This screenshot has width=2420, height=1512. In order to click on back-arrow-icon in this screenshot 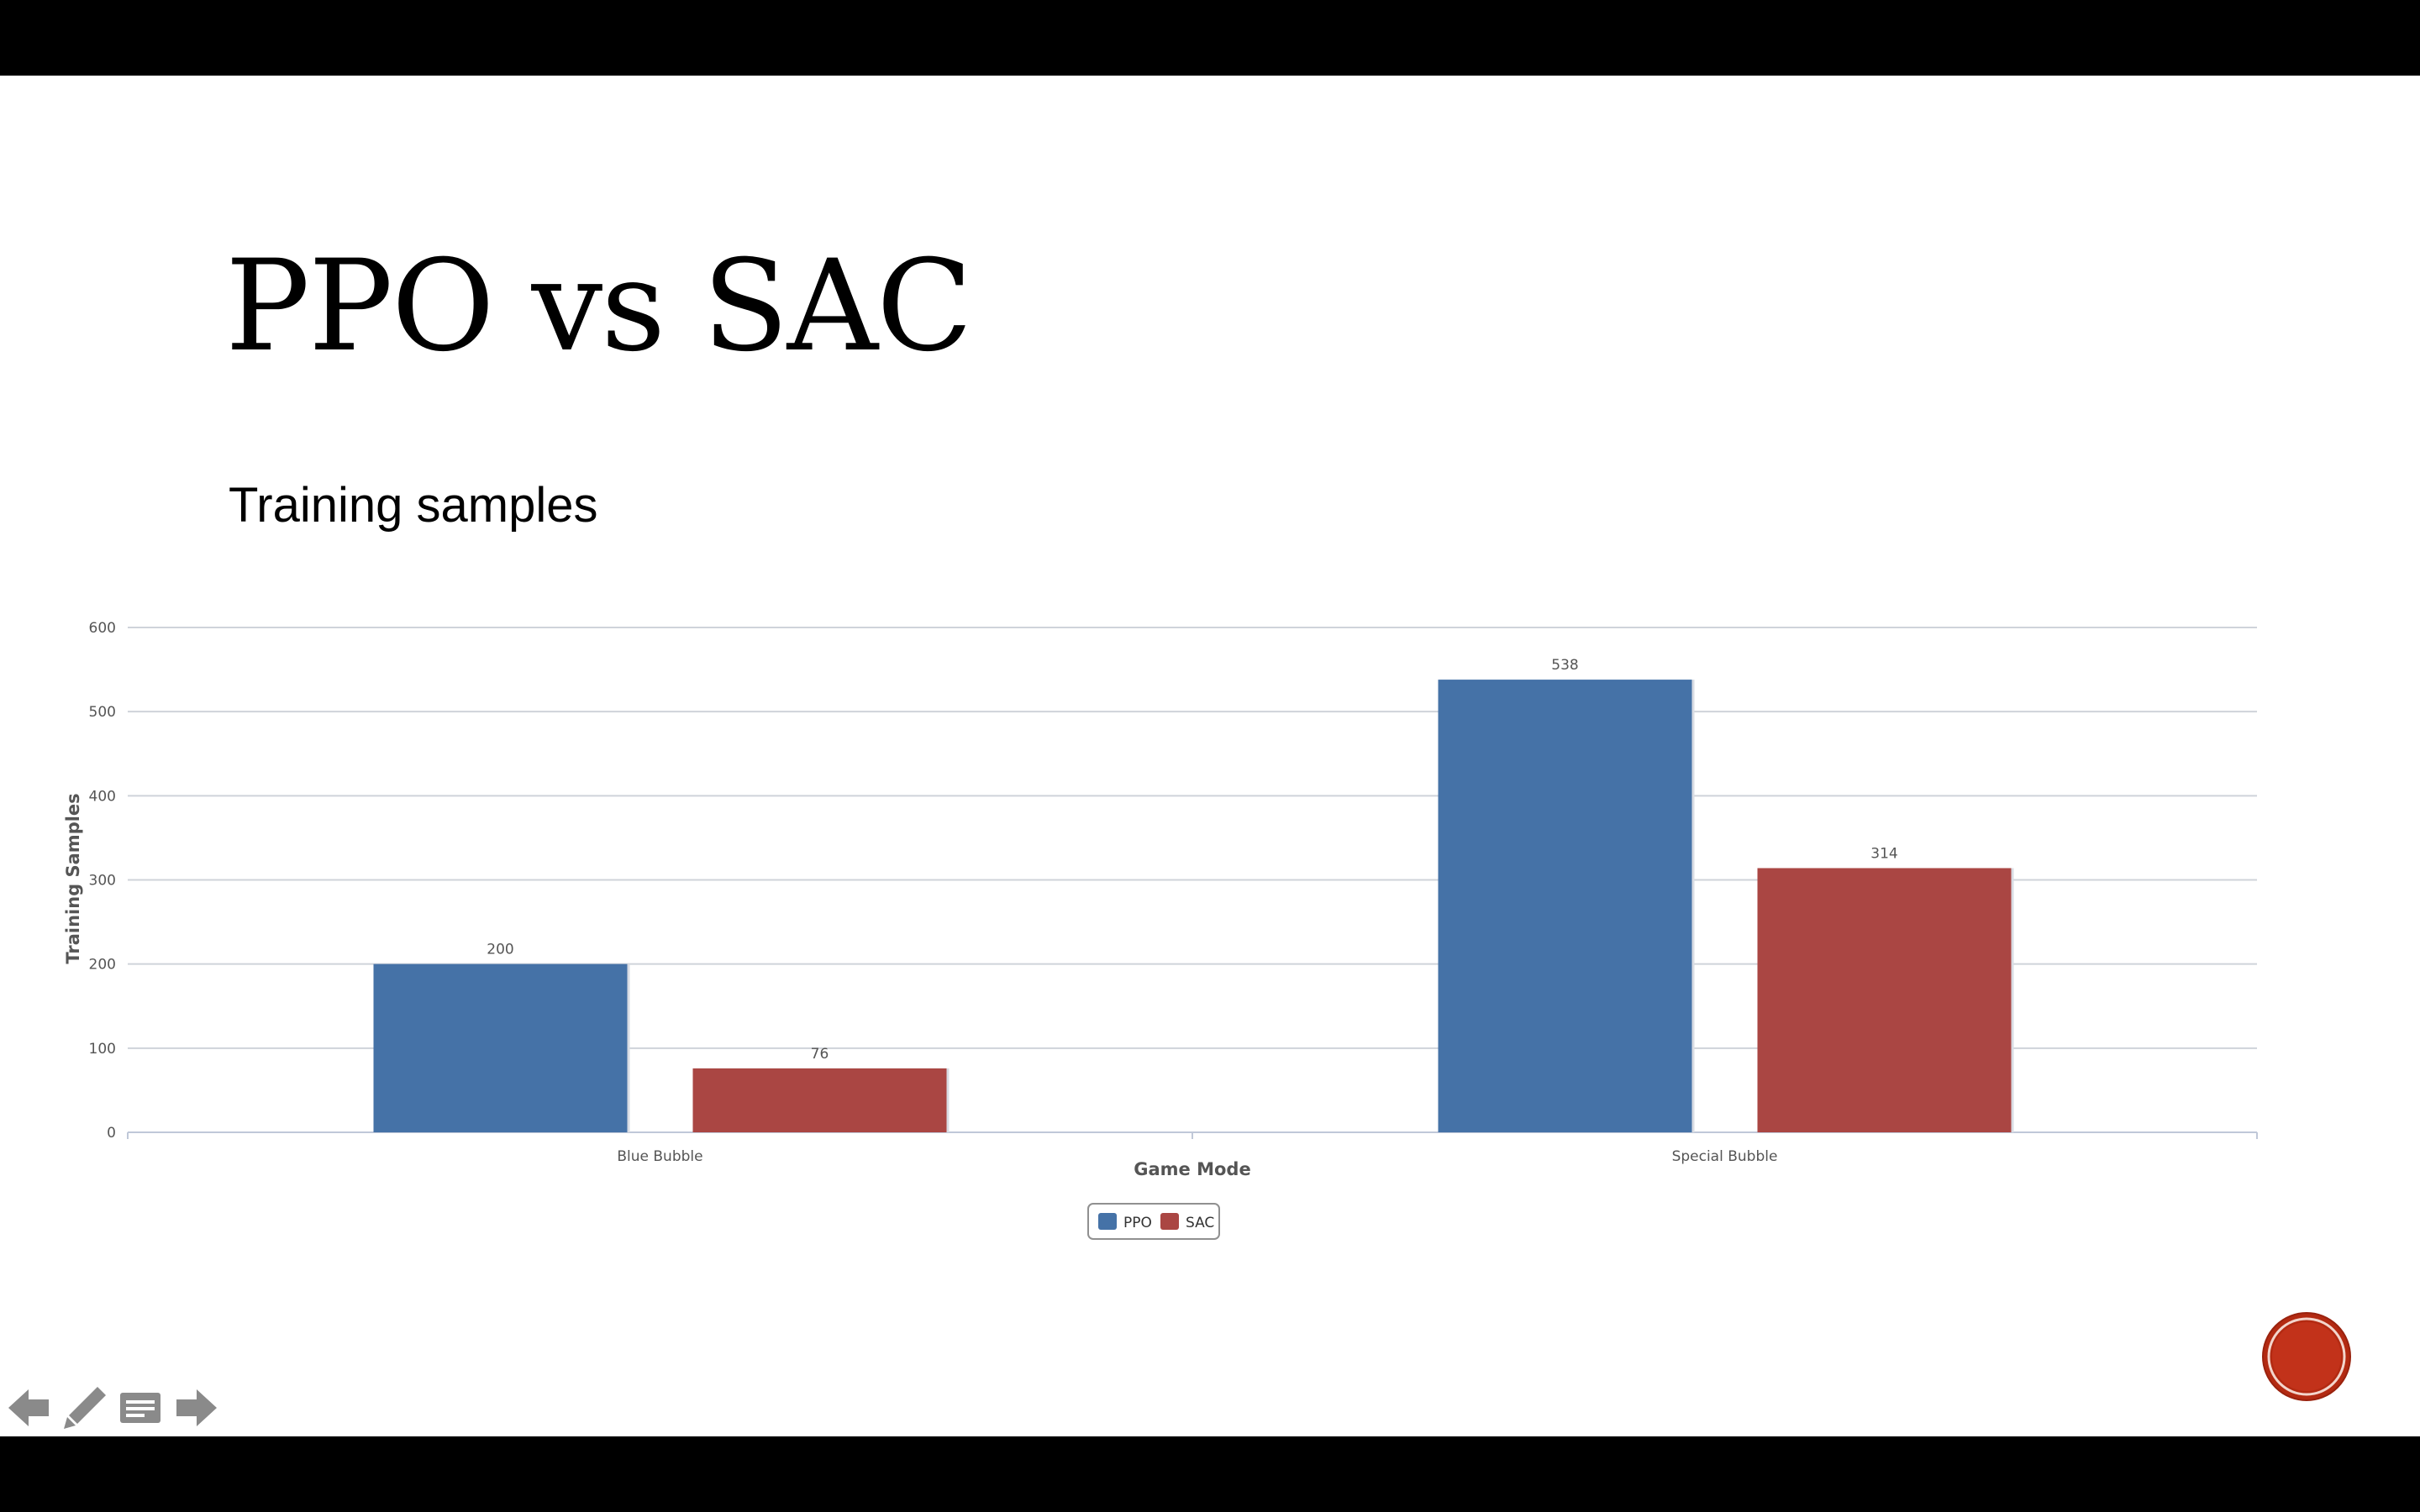, I will do `click(28, 1407)`.